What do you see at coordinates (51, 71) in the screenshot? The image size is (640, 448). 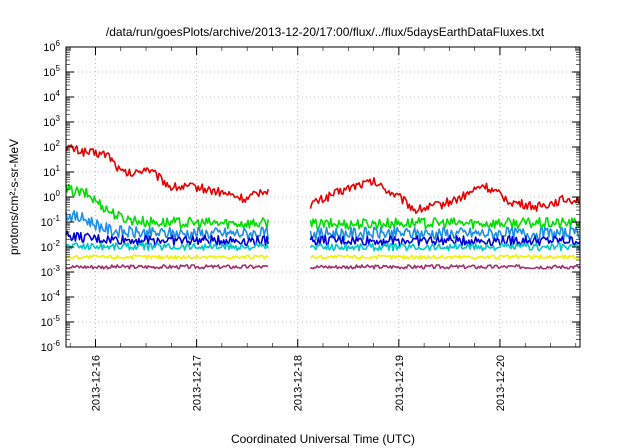 I see `y-tick-label: 10⁵` at bounding box center [51, 71].